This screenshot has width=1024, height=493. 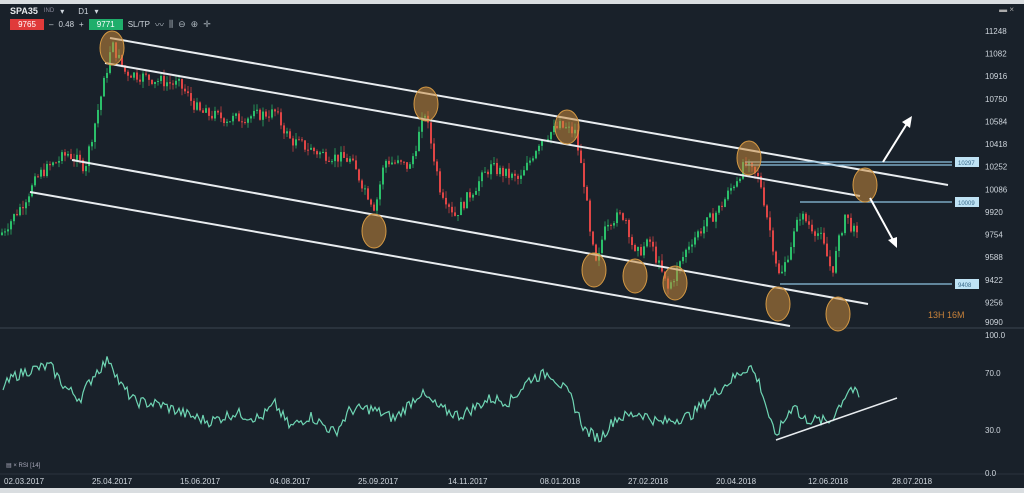 What do you see at coordinates (138, 24) in the screenshot?
I see `sltp-button: SL/TP` at bounding box center [138, 24].